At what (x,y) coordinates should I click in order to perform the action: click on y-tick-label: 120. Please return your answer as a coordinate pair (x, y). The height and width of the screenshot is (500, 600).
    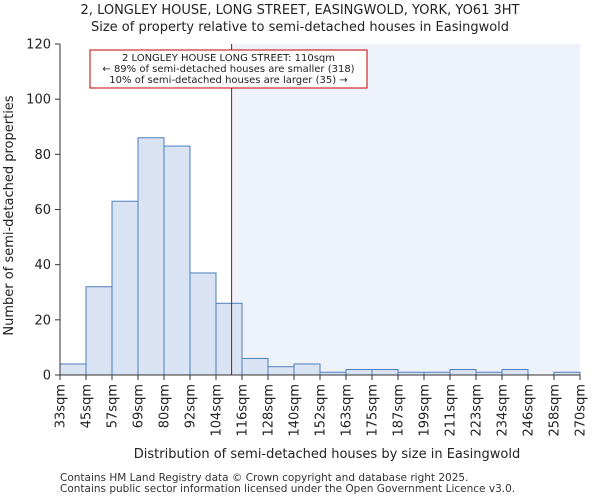
    Looking at the image, I should click on (38, 45).